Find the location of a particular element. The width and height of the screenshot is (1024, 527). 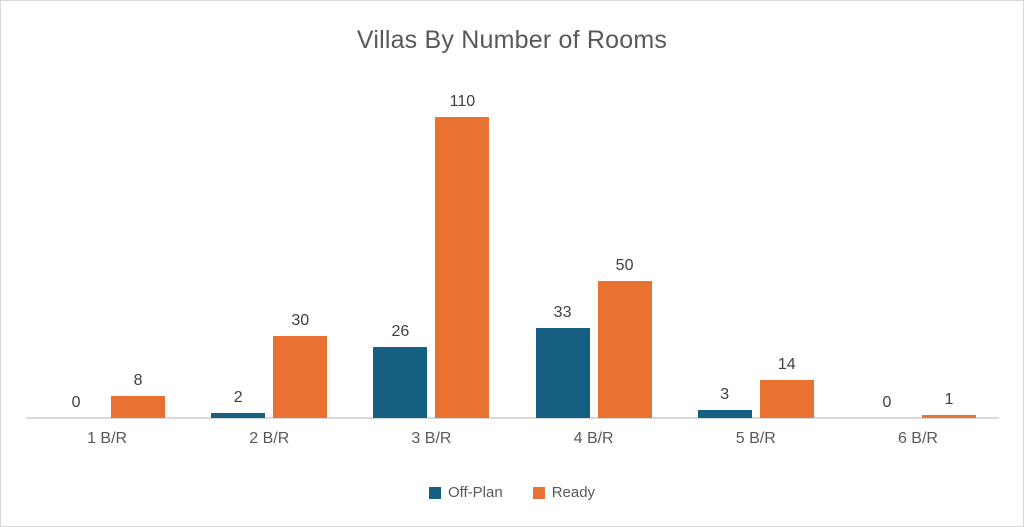

data-label-ready-5br: 14 is located at coordinates (786, 364).